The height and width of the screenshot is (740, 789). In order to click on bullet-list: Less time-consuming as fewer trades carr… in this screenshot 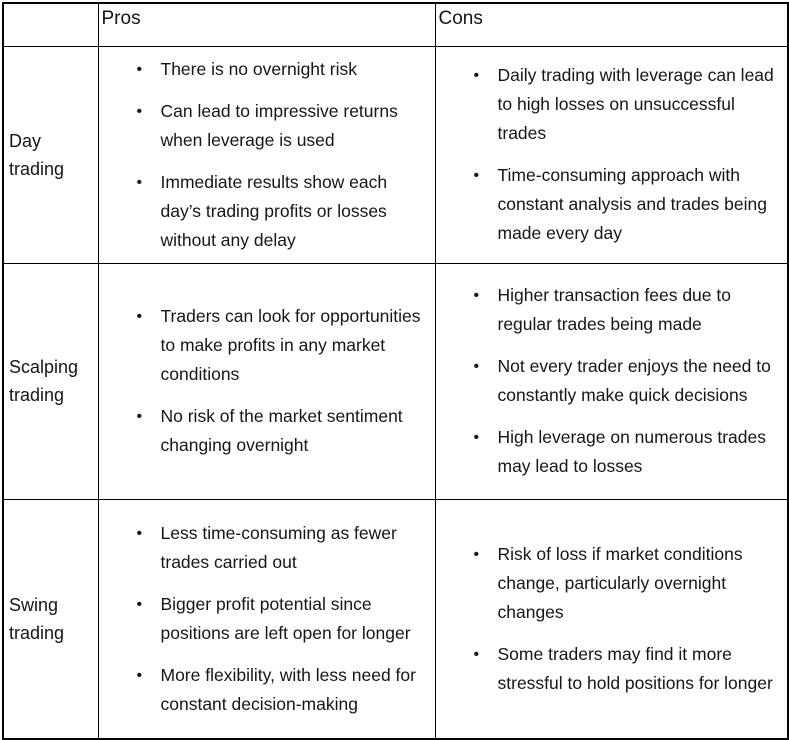, I will do `click(263, 619)`.